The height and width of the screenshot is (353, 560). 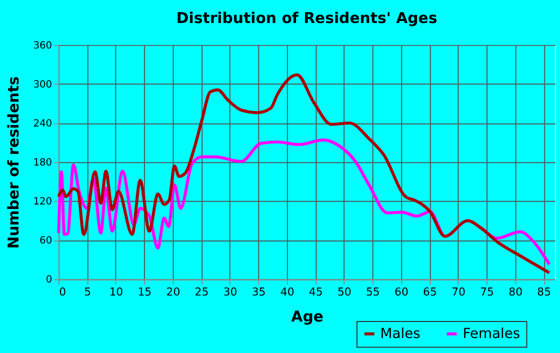 I want to click on x-tick-label: 0, so click(x=62, y=292).